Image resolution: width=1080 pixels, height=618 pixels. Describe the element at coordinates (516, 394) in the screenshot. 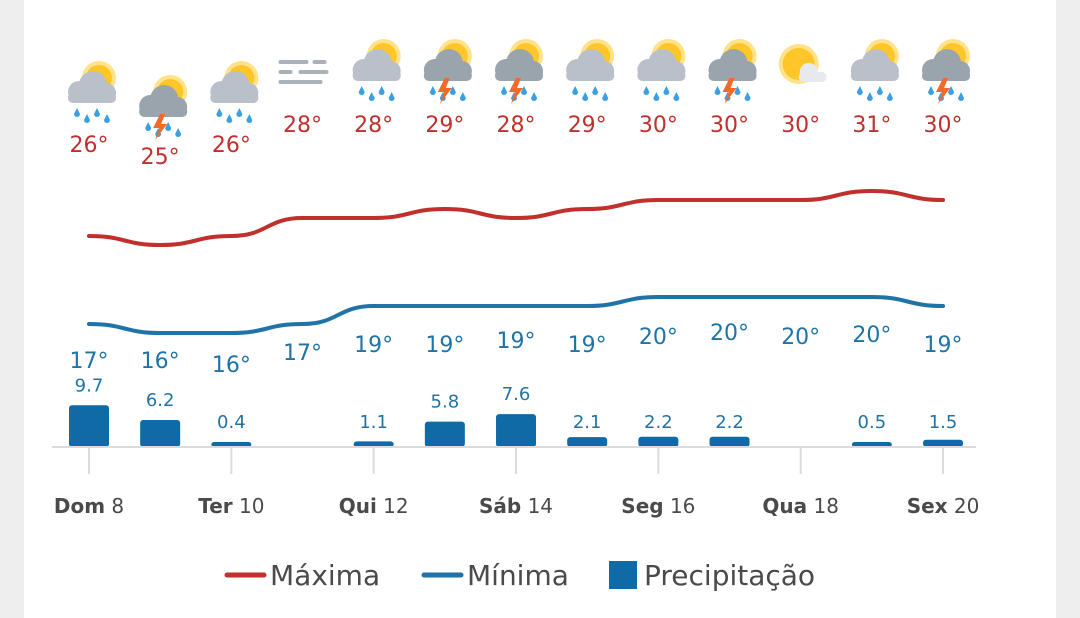

I see `precip-label: 7.6` at that location.